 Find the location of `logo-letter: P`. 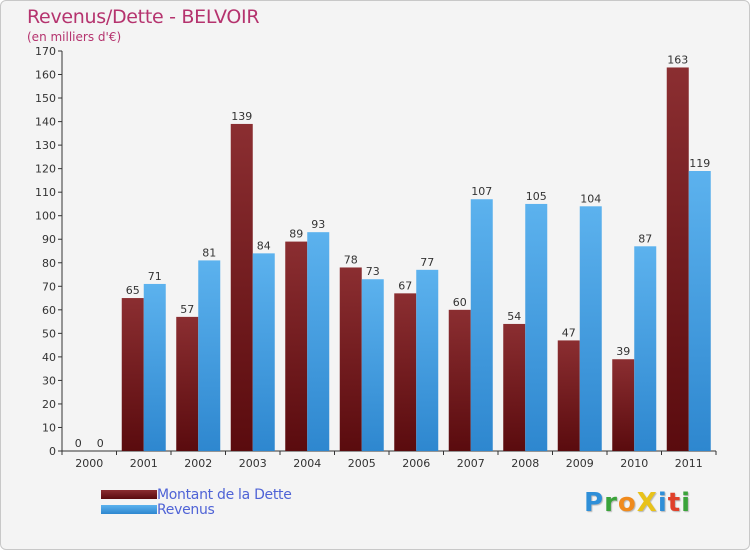

logo-letter: P is located at coordinates (594, 503).